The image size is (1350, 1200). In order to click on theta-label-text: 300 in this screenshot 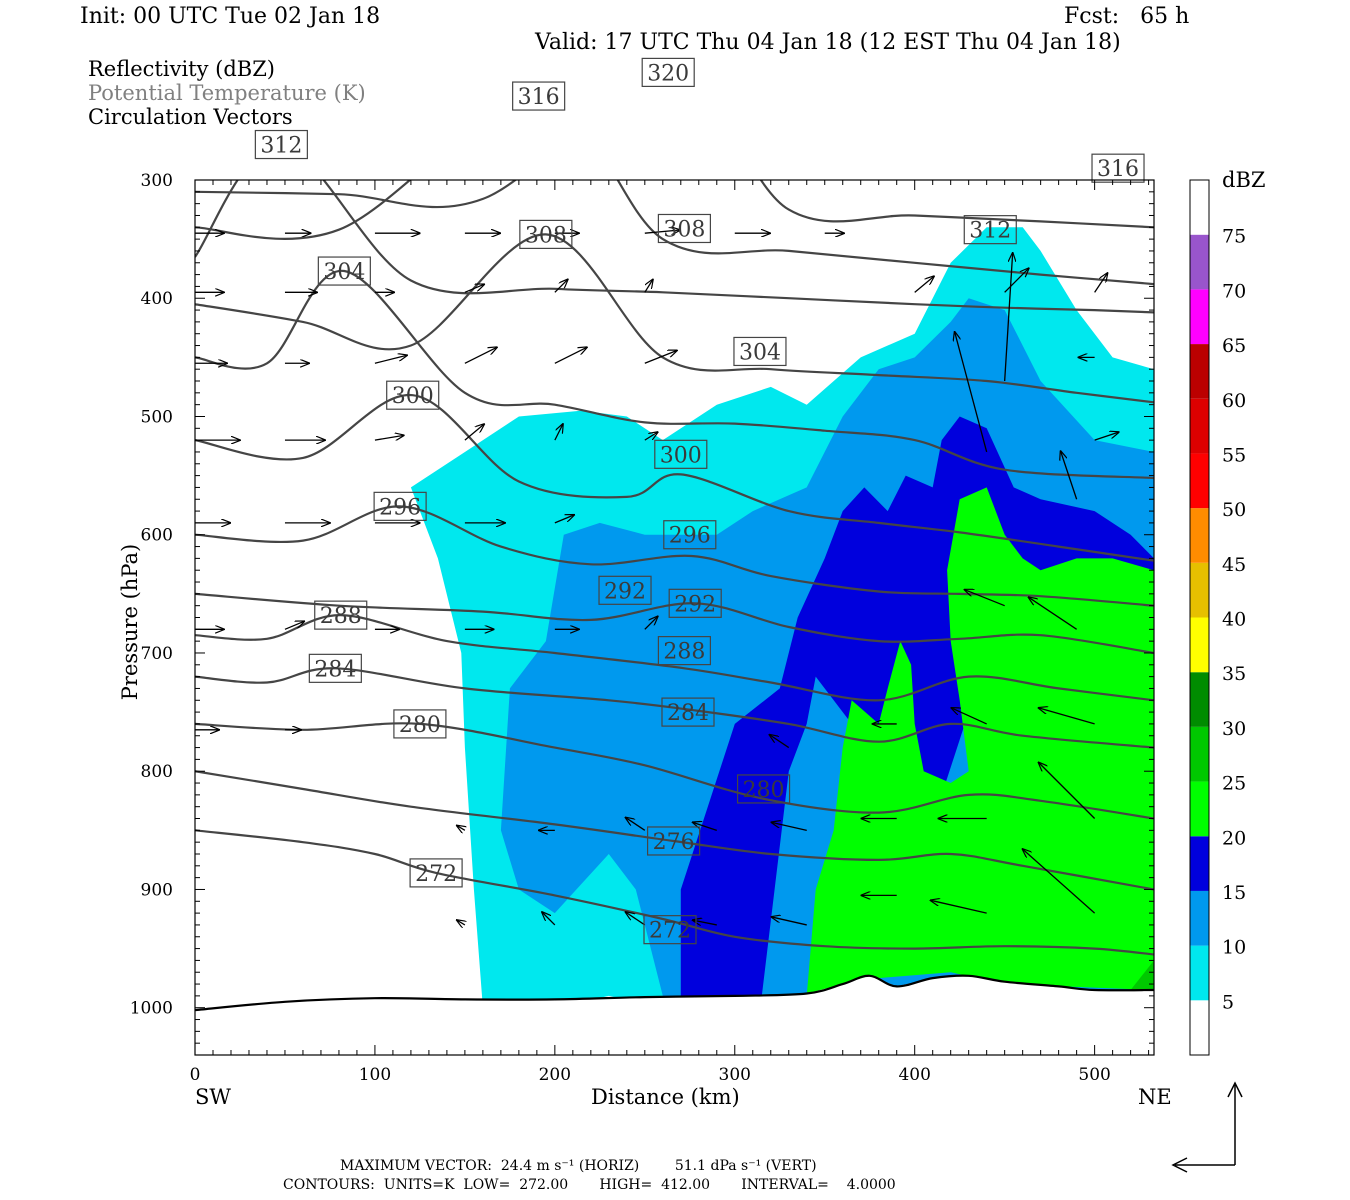, I will do `click(413, 396)`.